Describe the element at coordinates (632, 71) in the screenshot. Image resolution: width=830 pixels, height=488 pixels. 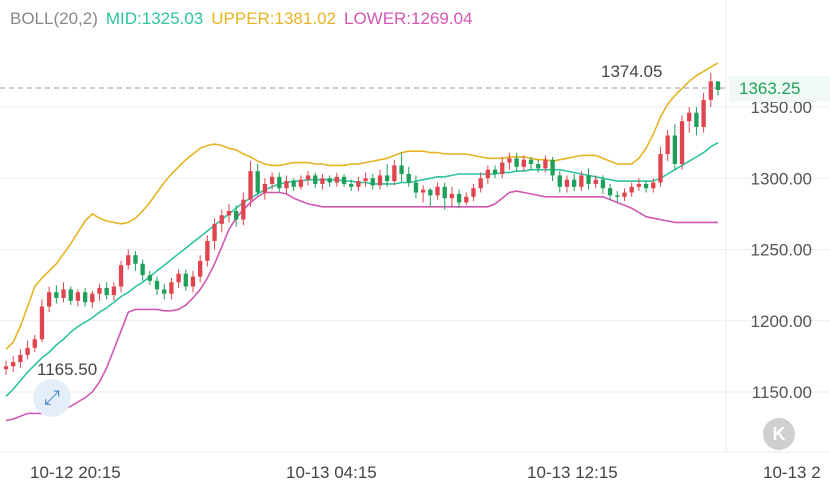
I see `high-price-label: 1374.05` at that location.